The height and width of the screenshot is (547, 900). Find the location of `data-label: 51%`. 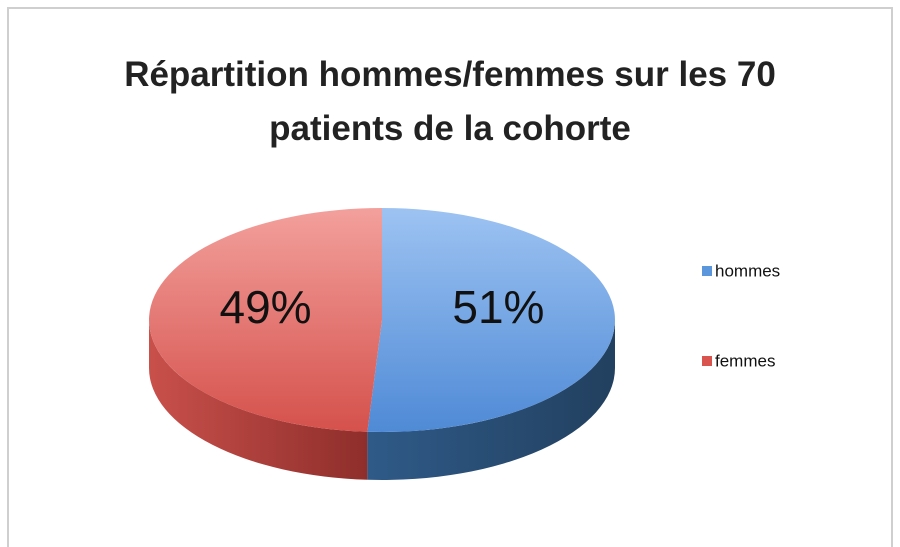

data-label: 51% is located at coordinates (498, 307).